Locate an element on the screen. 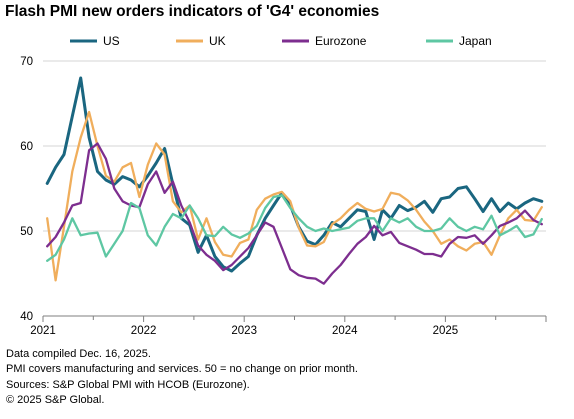 This screenshot has width=574, height=419. legend-label-uk: UK is located at coordinates (217, 41).